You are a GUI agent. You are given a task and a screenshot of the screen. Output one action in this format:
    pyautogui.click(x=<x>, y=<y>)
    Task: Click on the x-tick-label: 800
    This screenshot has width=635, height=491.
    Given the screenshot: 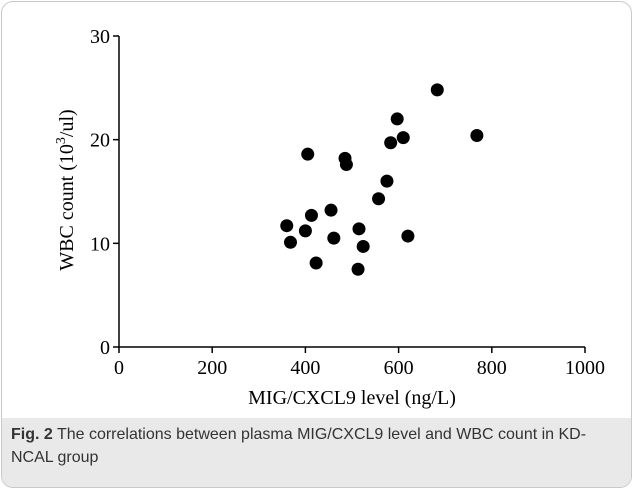 What is the action you would take?
    pyautogui.click(x=492, y=368)
    